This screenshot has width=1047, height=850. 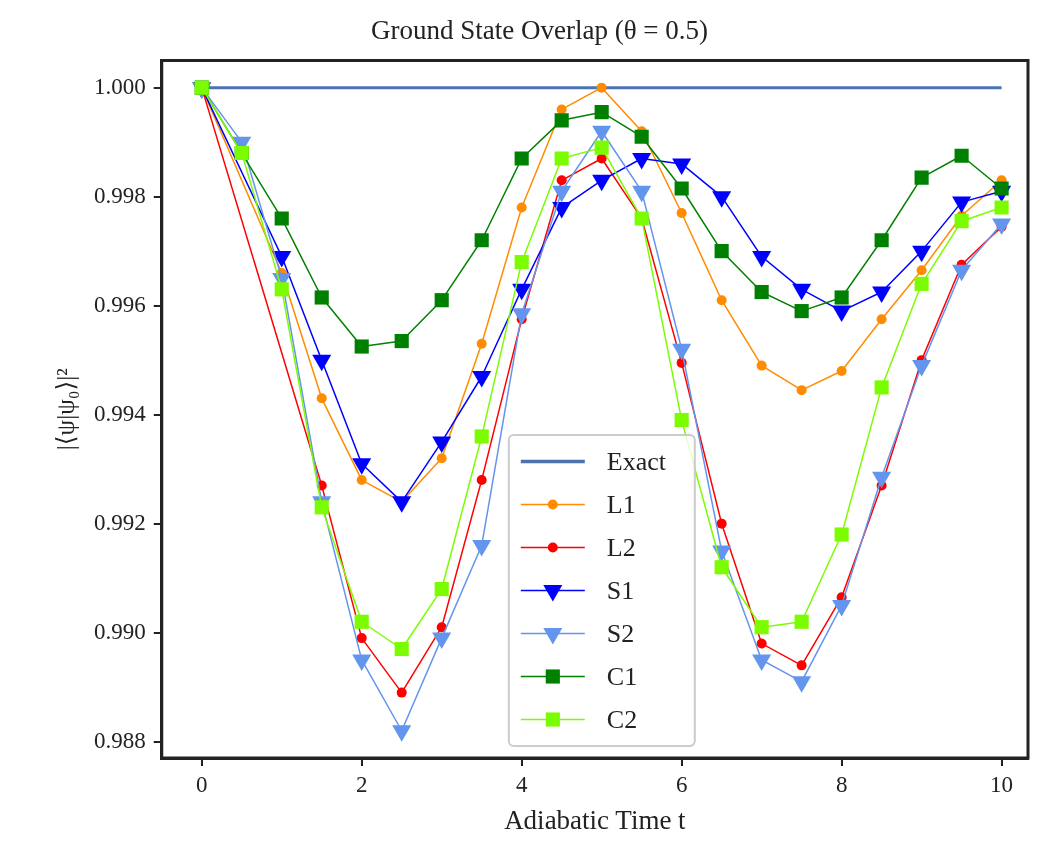 What do you see at coordinates (120, 631) in the screenshot?
I see `y-tick-label: 0.990` at bounding box center [120, 631].